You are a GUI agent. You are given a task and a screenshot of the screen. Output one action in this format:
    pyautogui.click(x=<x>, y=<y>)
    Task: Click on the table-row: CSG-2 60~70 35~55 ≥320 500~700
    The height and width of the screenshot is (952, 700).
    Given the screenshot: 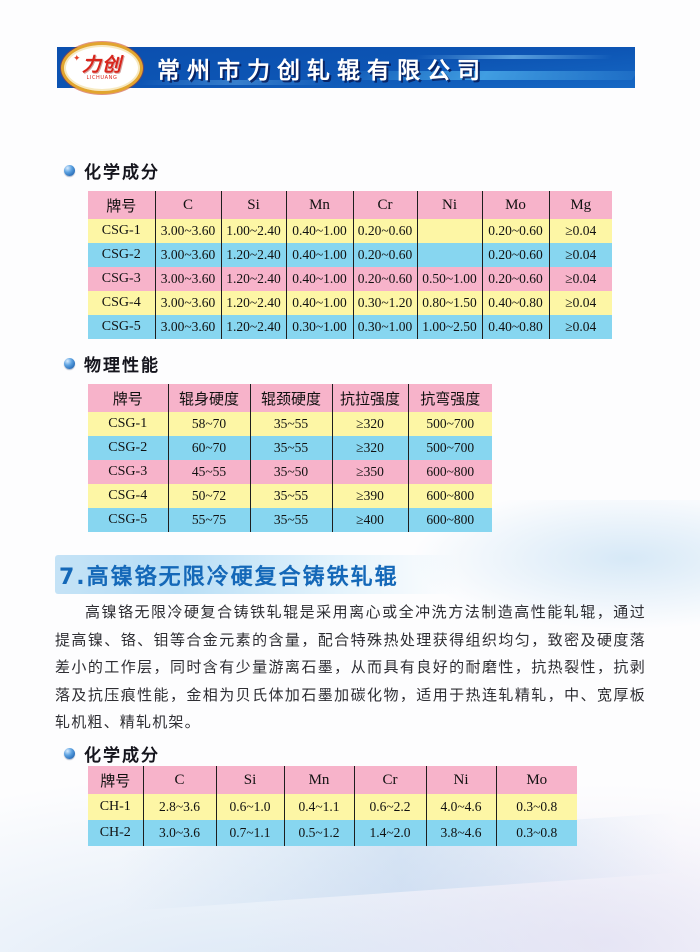 What is the action you would take?
    pyautogui.click(x=290, y=448)
    